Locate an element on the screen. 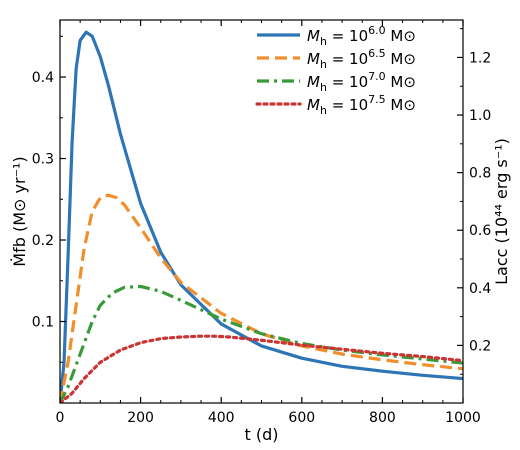  x-axis-label: t (d) is located at coordinates (262, 434).